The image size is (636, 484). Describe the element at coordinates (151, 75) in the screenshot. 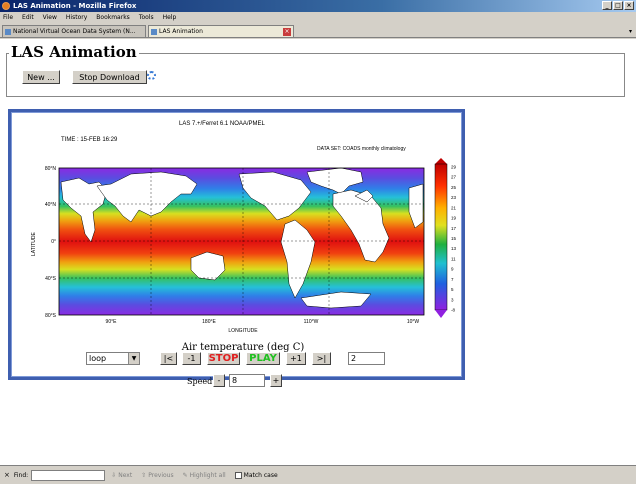

I see `loading-spinner-icon` at that location.